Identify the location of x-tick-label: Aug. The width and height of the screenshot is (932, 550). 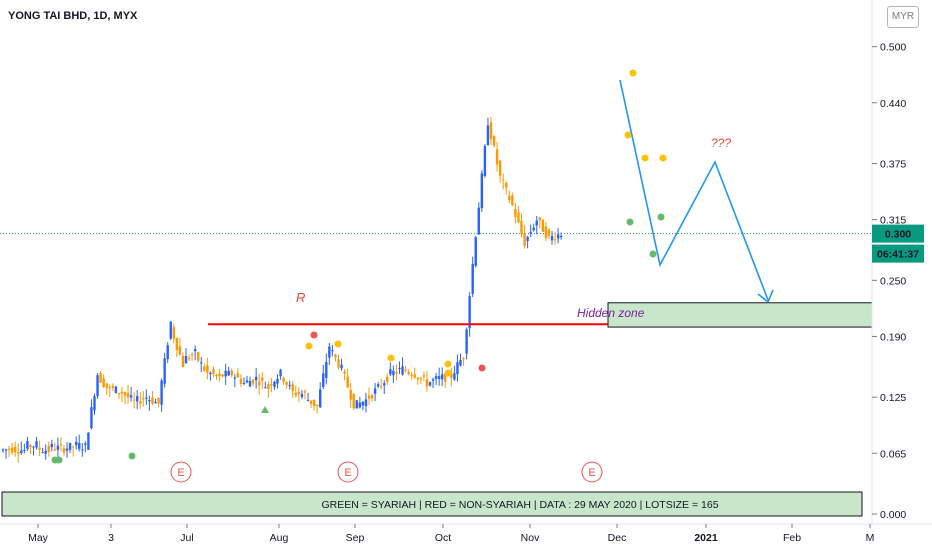
(279, 538).